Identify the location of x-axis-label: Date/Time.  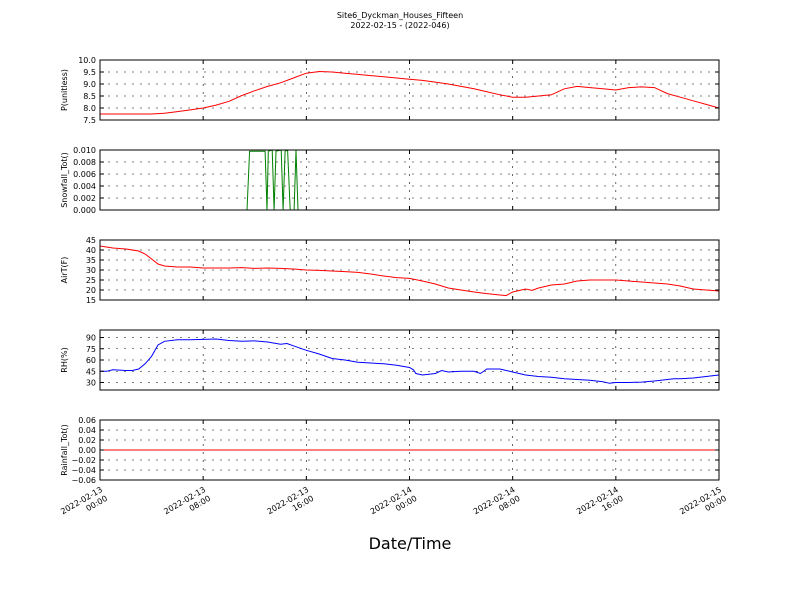
(410, 543).